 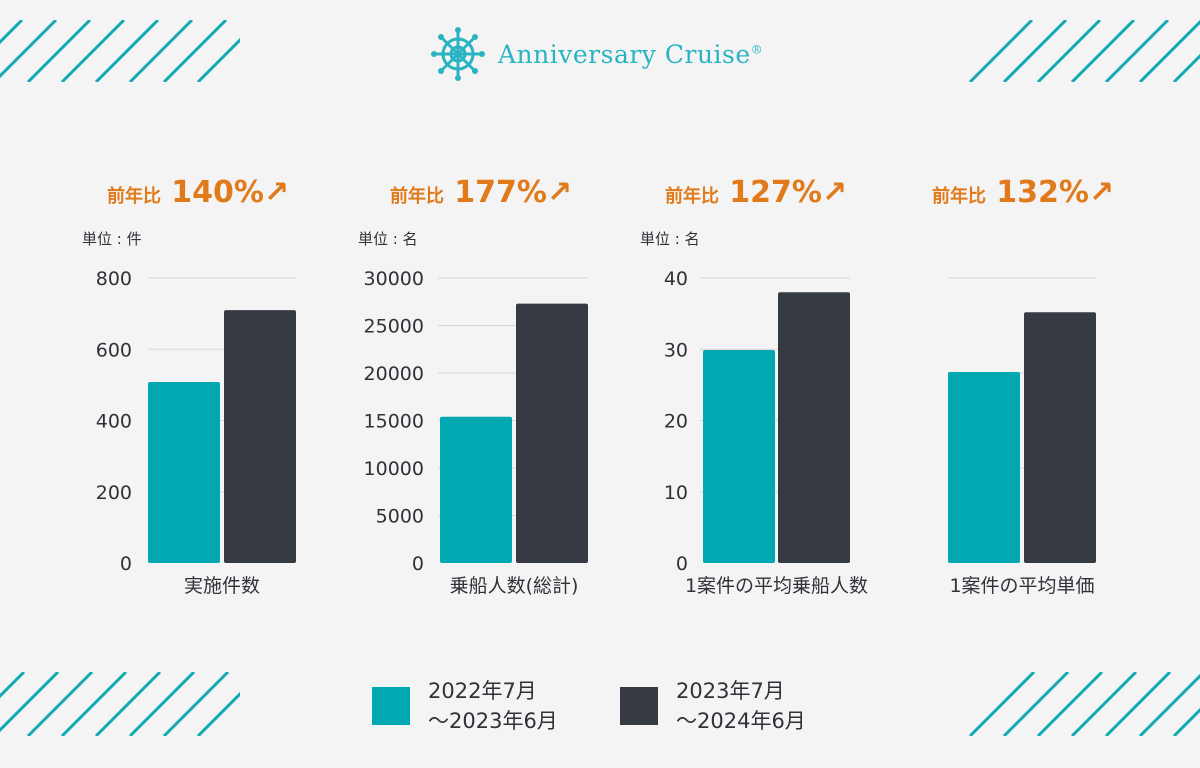 What do you see at coordinates (114, 350) in the screenshot?
I see `y-tick-label: 600` at bounding box center [114, 350].